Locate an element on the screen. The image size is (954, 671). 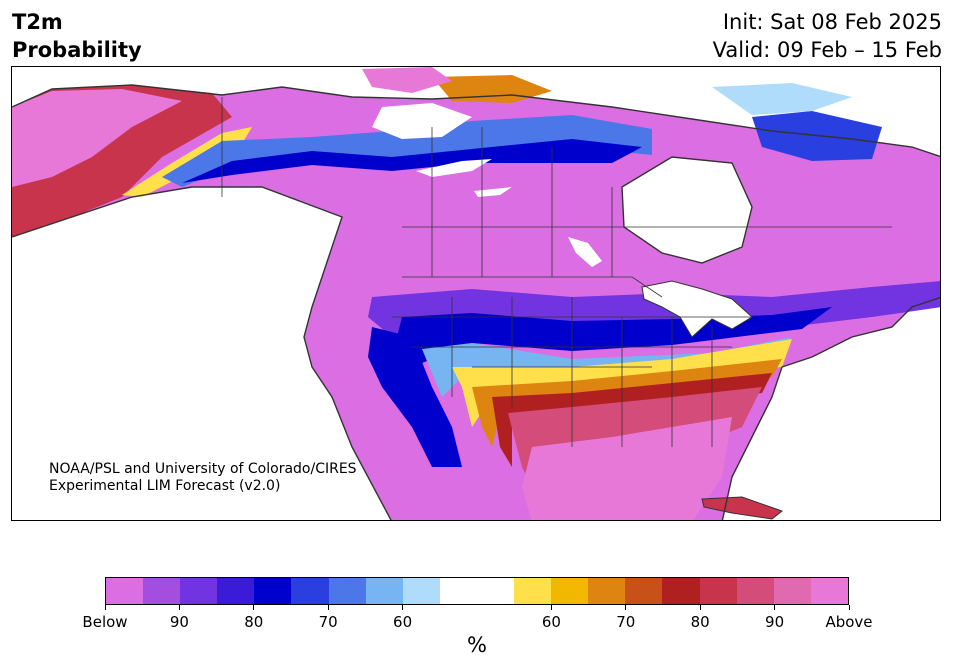
lake-winnipeg is located at coordinates (585, 252).